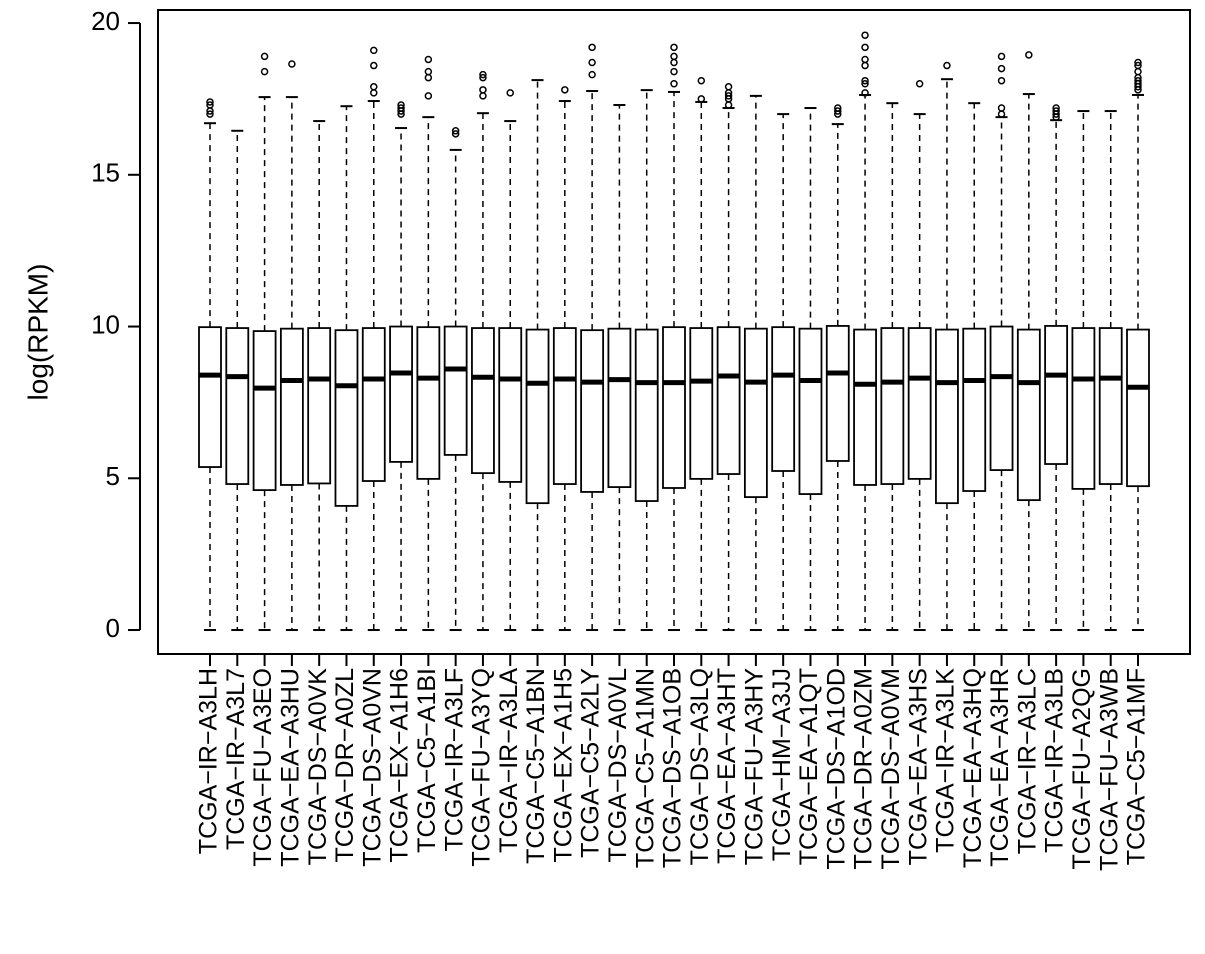  What do you see at coordinates (345, 765) in the screenshot?
I see `x-tick-label: TCGA−DR−A0ZL` at bounding box center [345, 765].